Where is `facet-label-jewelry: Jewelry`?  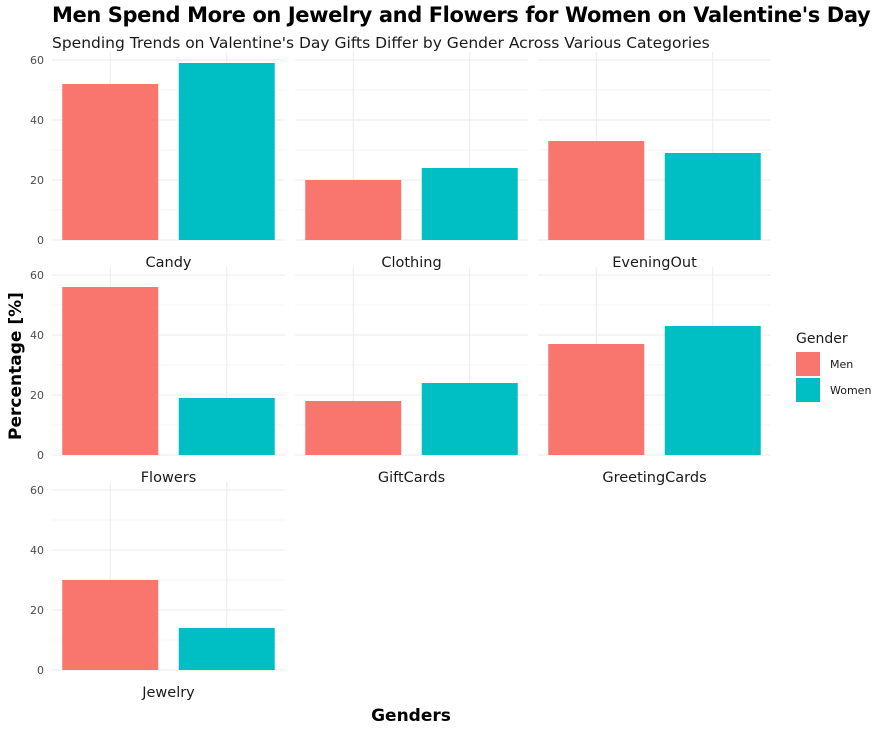 facet-label-jewelry: Jewelry is located at coordinates (168, 693).